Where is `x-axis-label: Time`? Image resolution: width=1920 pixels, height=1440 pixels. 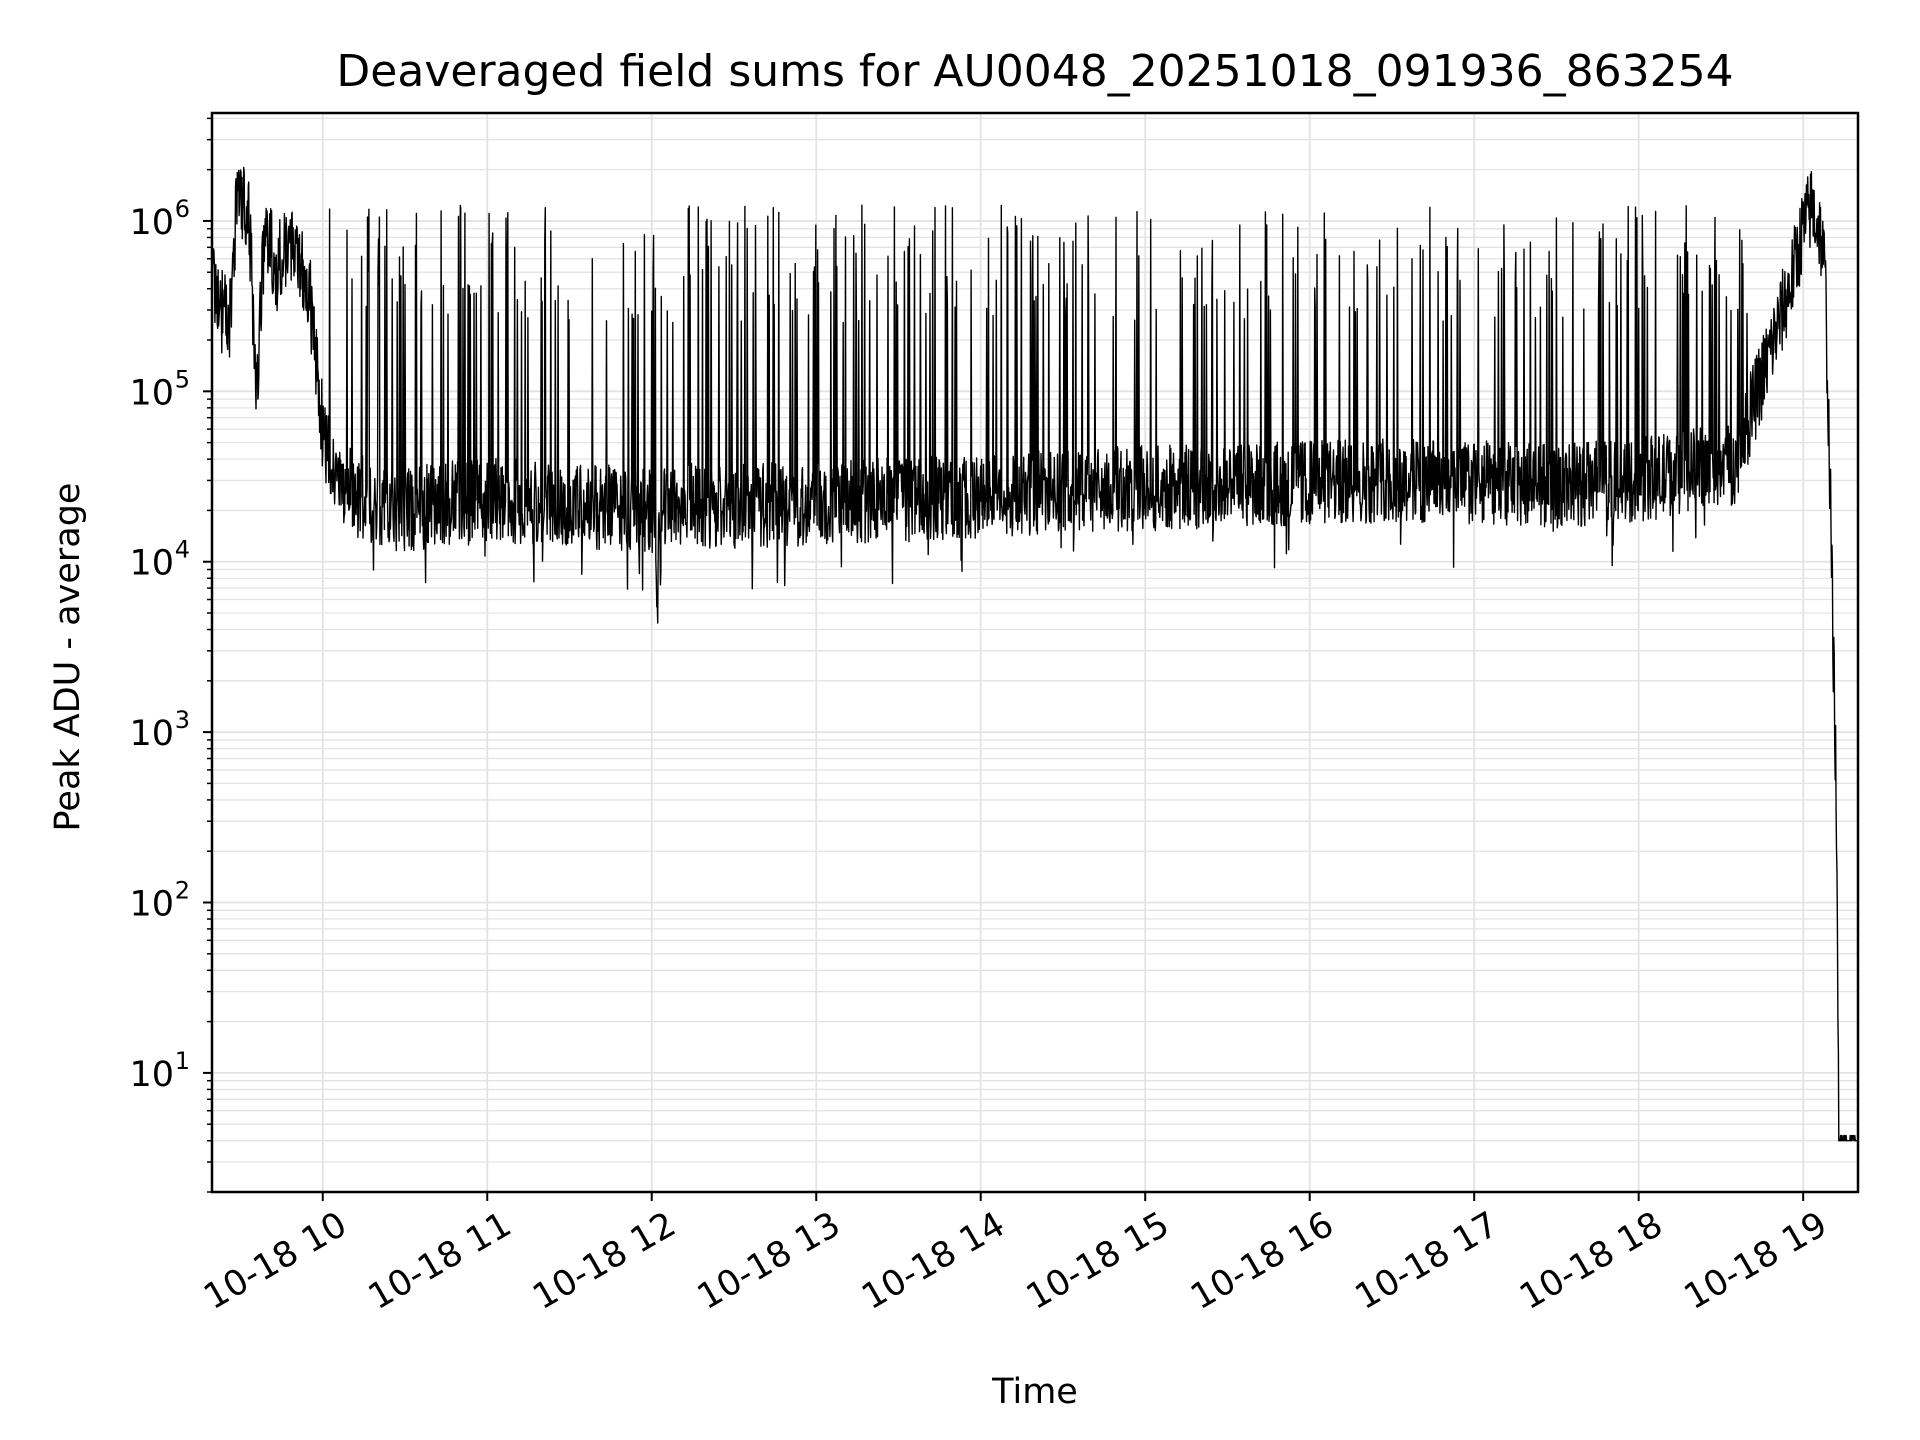 x-axis-label: Time is located at coordinates (1034, 1392).